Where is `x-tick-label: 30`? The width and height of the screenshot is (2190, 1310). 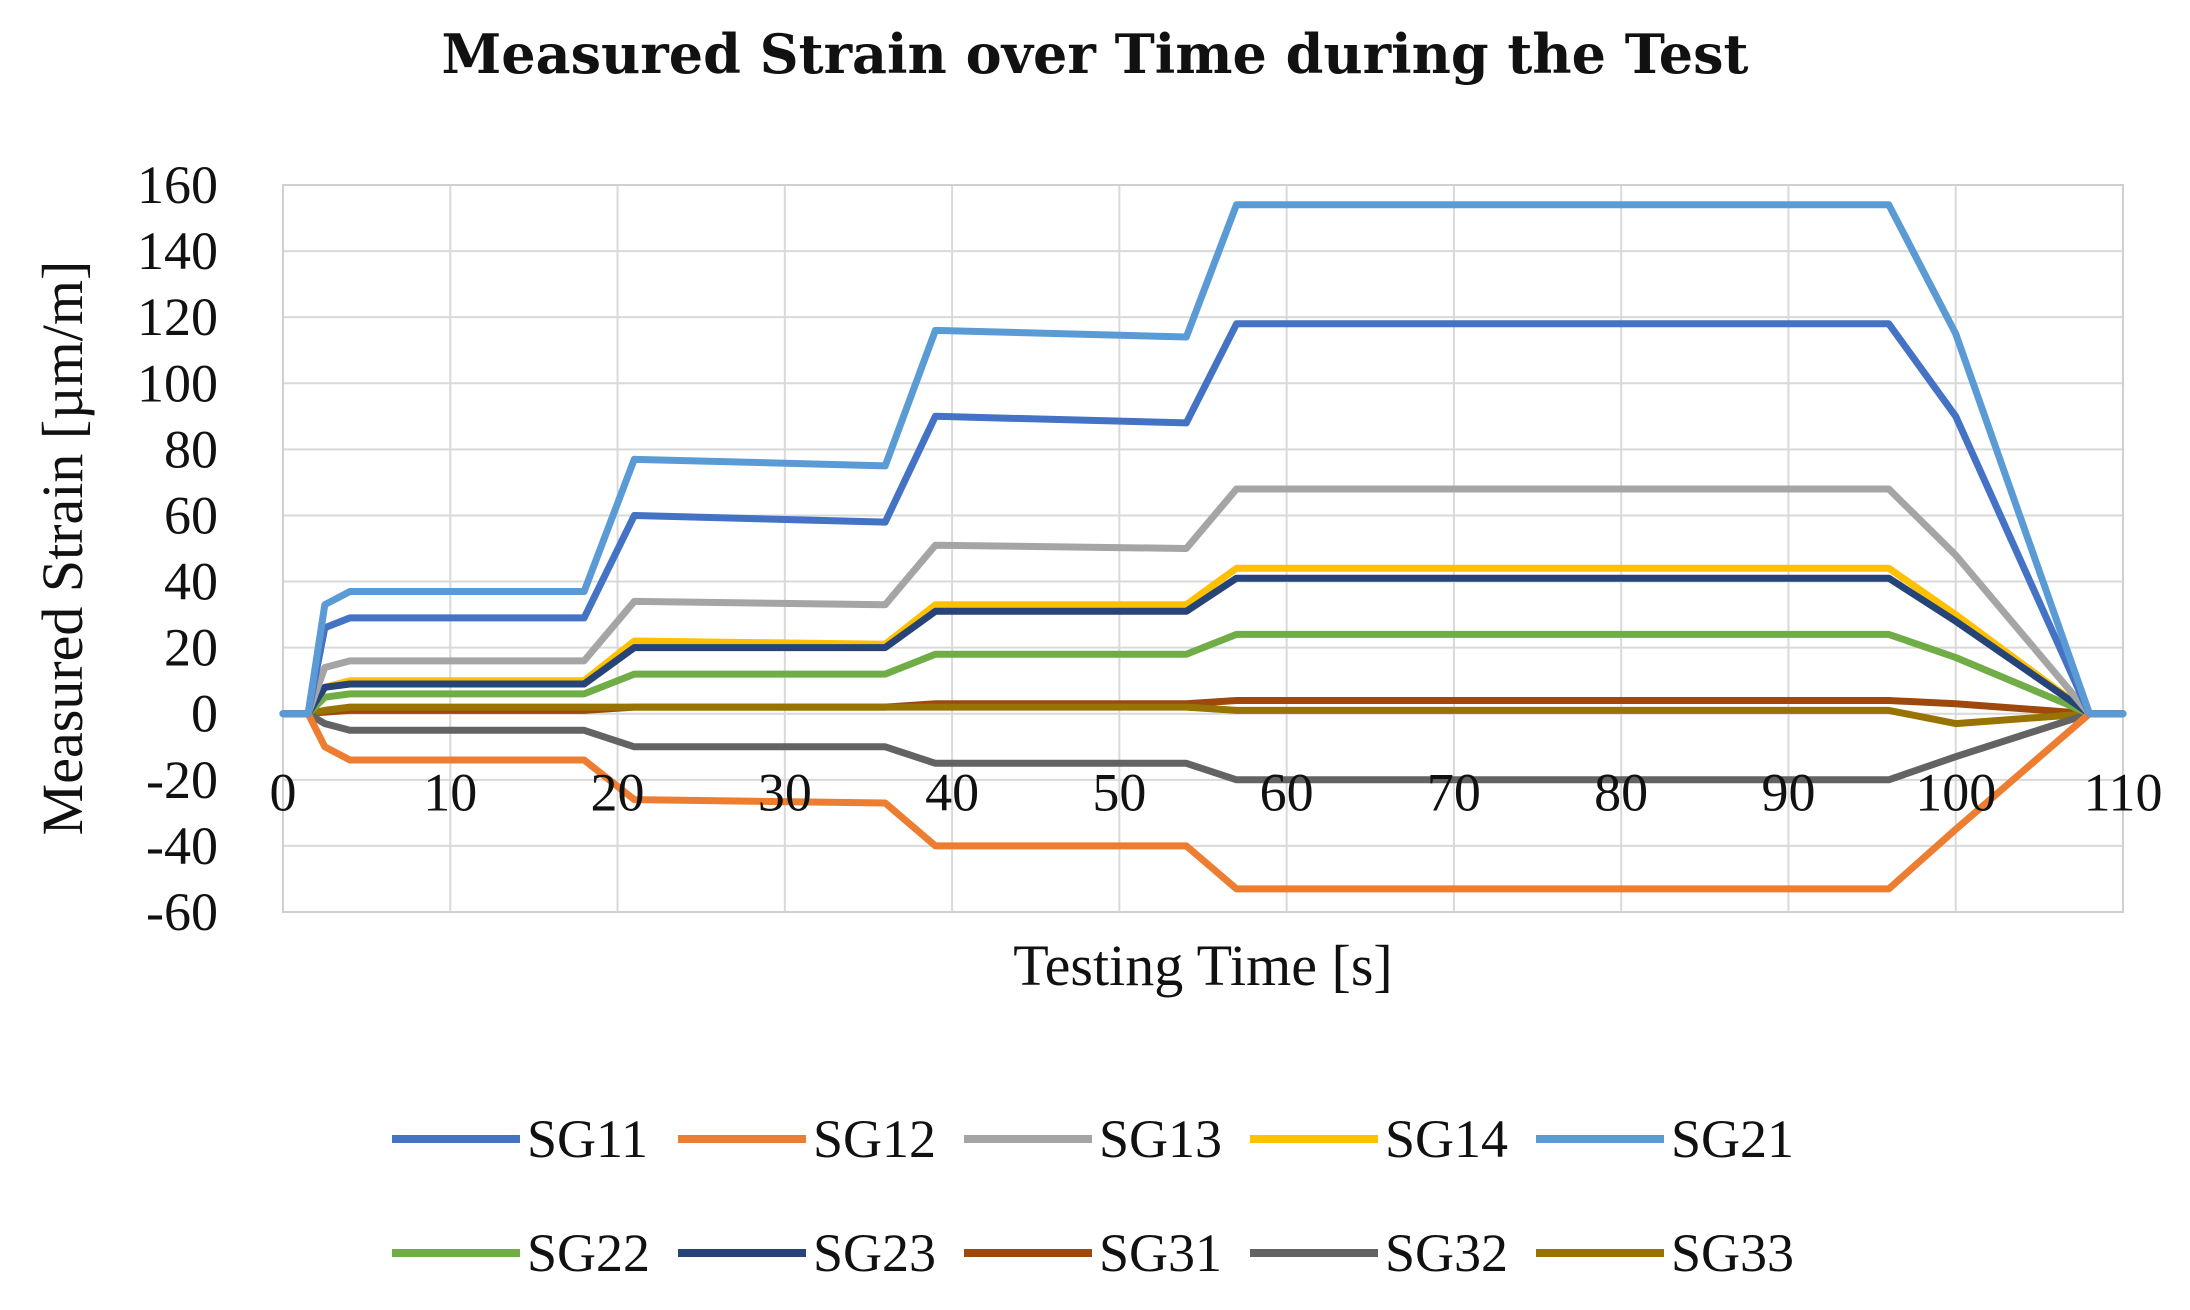
x-tick-label: 30 is located at coordinates (785, 793).